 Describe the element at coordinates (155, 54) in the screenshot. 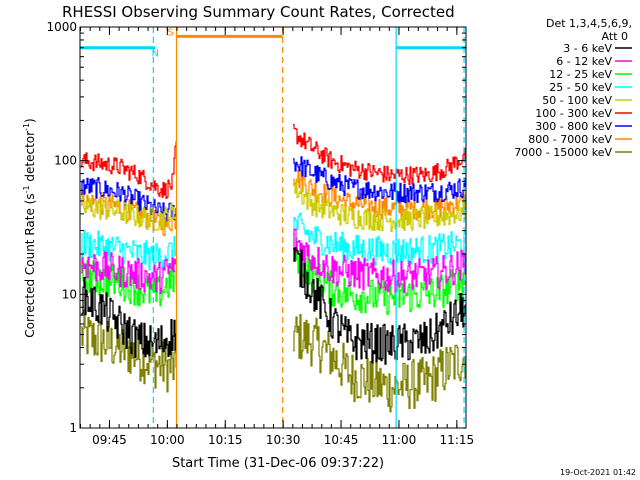

I see `flag-label-n: N` at that location.